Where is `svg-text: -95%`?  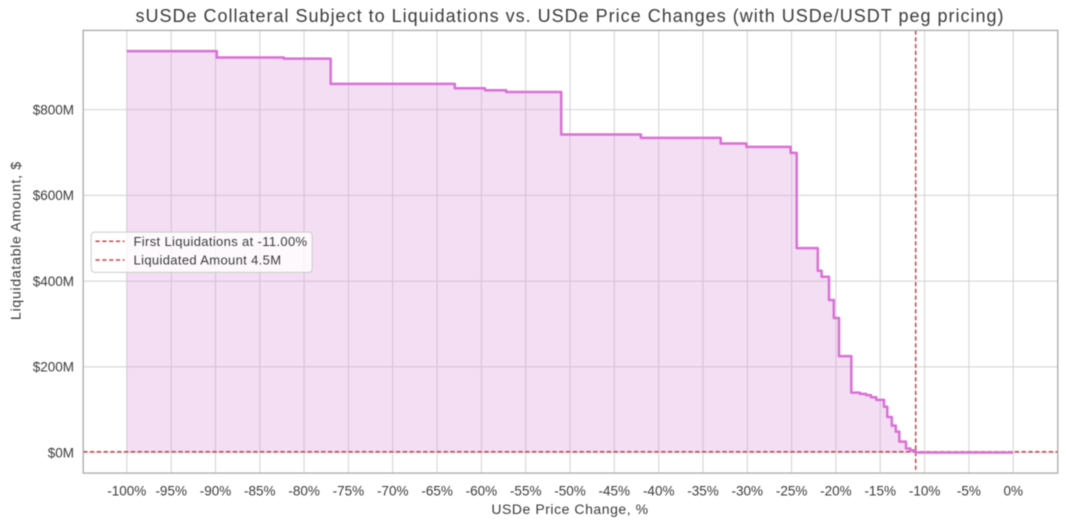 svg-text: -95% is located at coordinates (171, 491).